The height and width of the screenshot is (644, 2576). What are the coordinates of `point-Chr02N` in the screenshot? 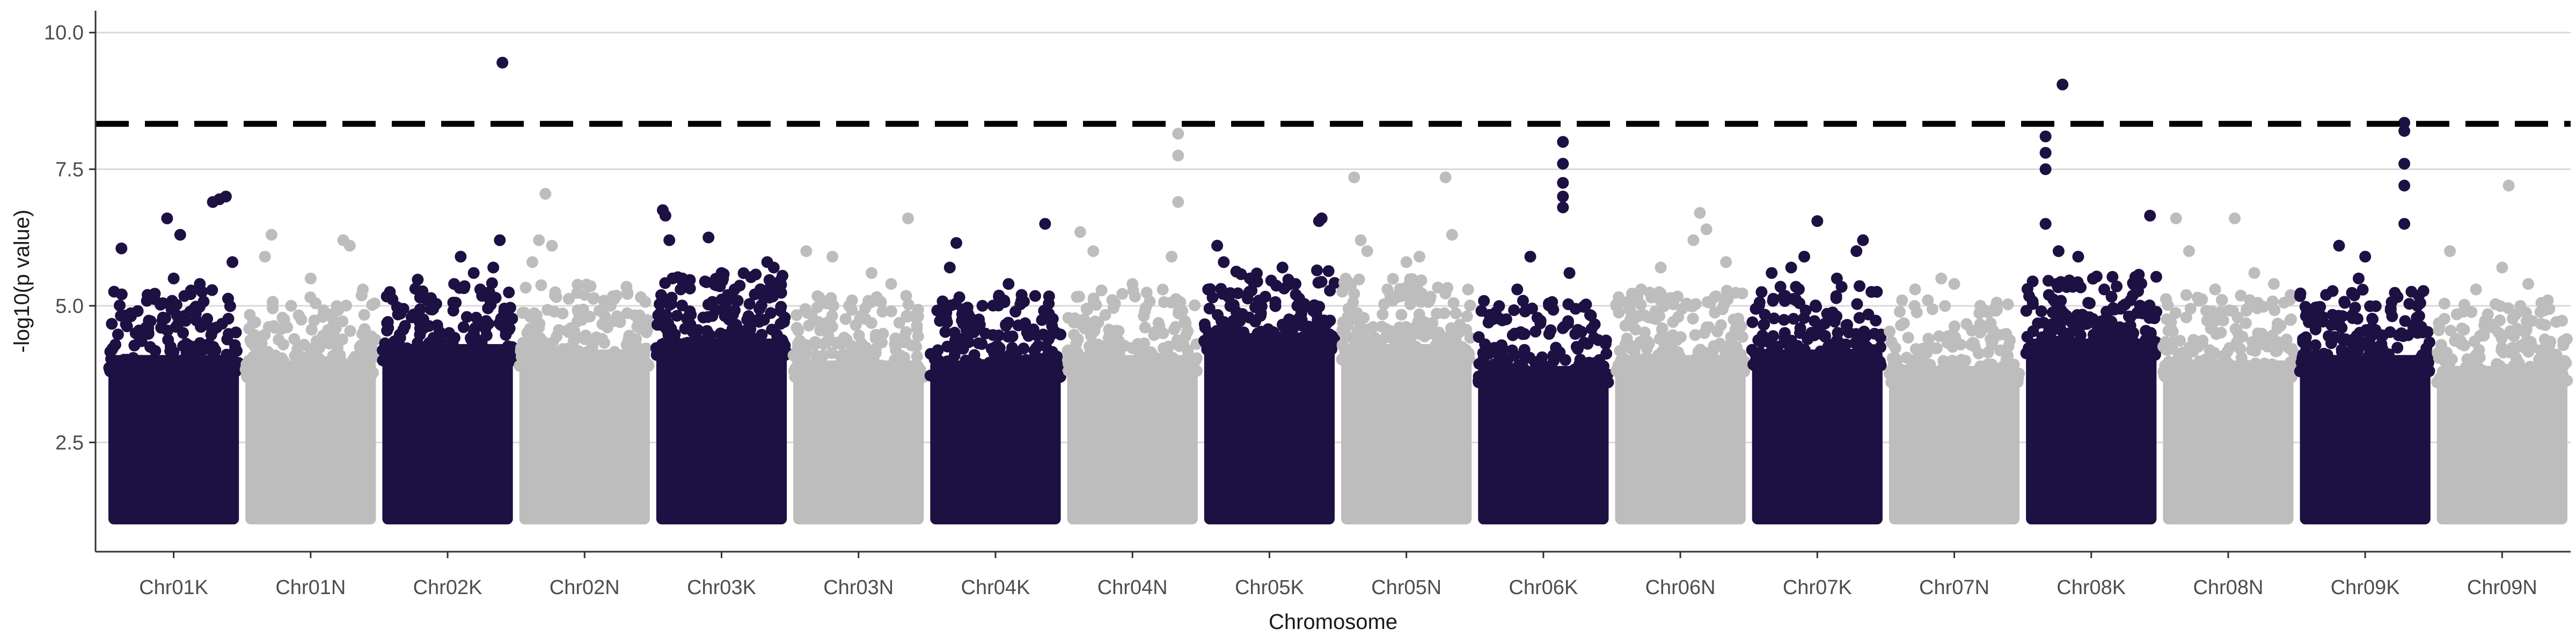 It's located at (632, 351).